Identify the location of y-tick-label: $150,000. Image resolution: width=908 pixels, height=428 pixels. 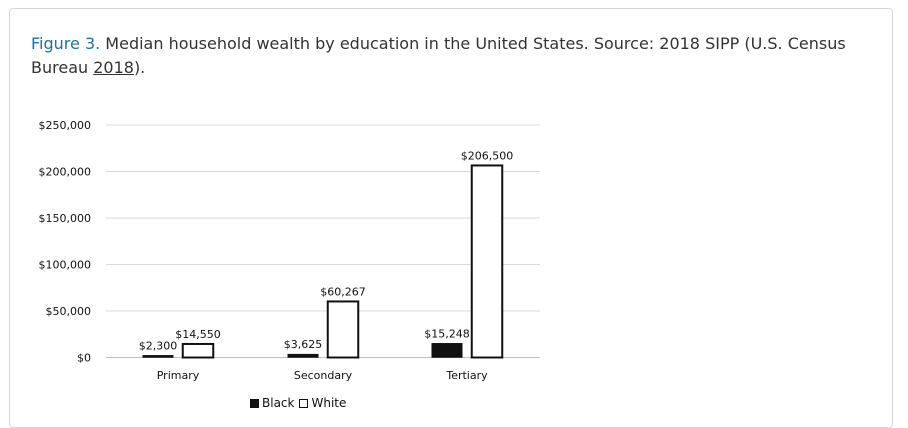
(65, 218).